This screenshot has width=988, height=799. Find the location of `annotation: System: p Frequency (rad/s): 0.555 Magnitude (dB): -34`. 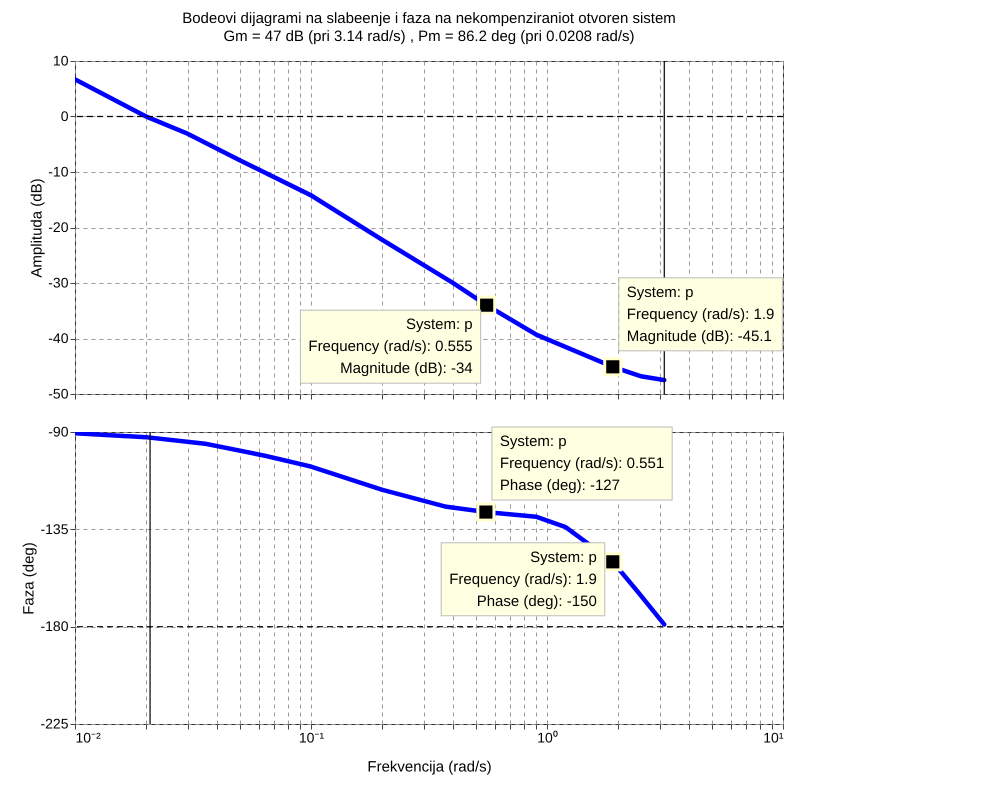

annotation: System: p Frequency (rad/s): 0.555 Magnitude (dB): -34 is located at coordinates (390, 347).